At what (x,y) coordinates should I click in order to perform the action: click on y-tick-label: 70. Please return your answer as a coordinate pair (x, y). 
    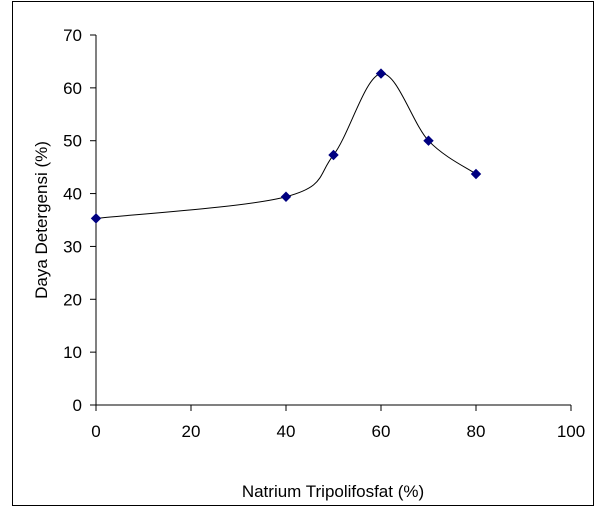
    Looking at the image, I should click on (72, 35).